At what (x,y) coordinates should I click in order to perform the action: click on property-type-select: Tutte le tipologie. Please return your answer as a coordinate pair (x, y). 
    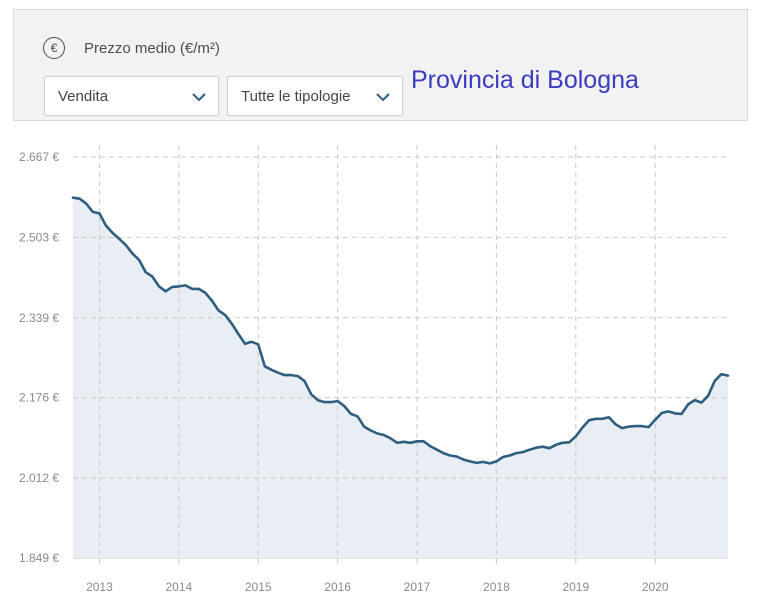
    Looking at the image, I should click on (315, 96).